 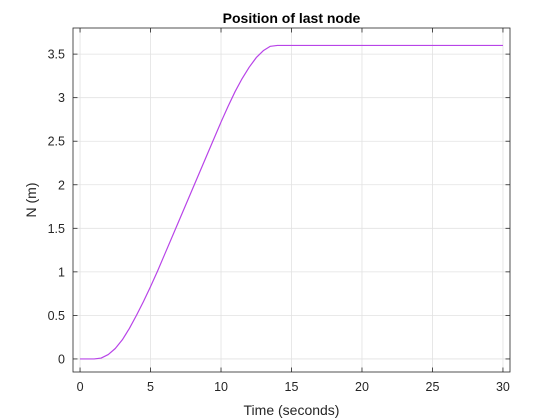 What do you see at coordinates (221, 387) in the screenshot?
I see `x-tick-label: 10` at bounding box center [221, 387].